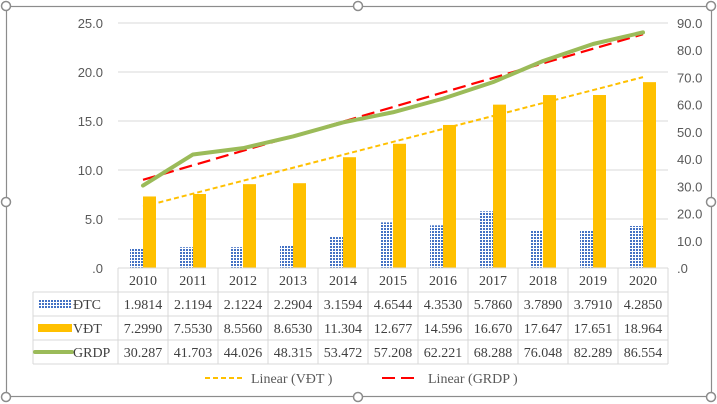  Describe the element at coordinates (90, 23) in the screenshot. I see `left-tick-label: 25.0` at that location.